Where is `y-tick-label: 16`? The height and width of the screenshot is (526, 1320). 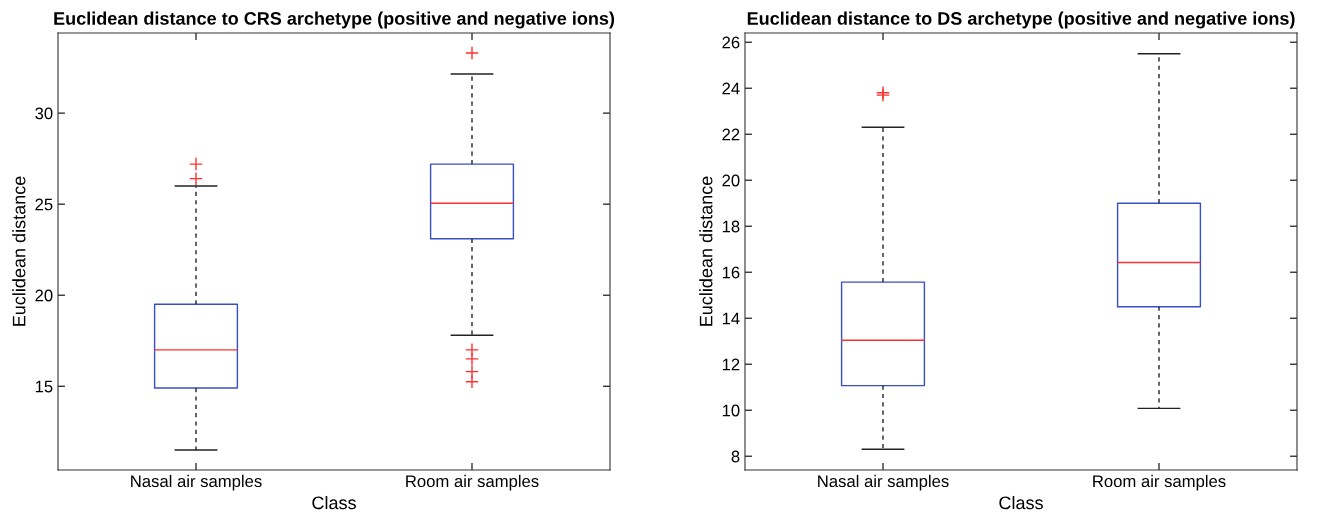
y-tick-label: 16 is located at coordinates (731, 272).